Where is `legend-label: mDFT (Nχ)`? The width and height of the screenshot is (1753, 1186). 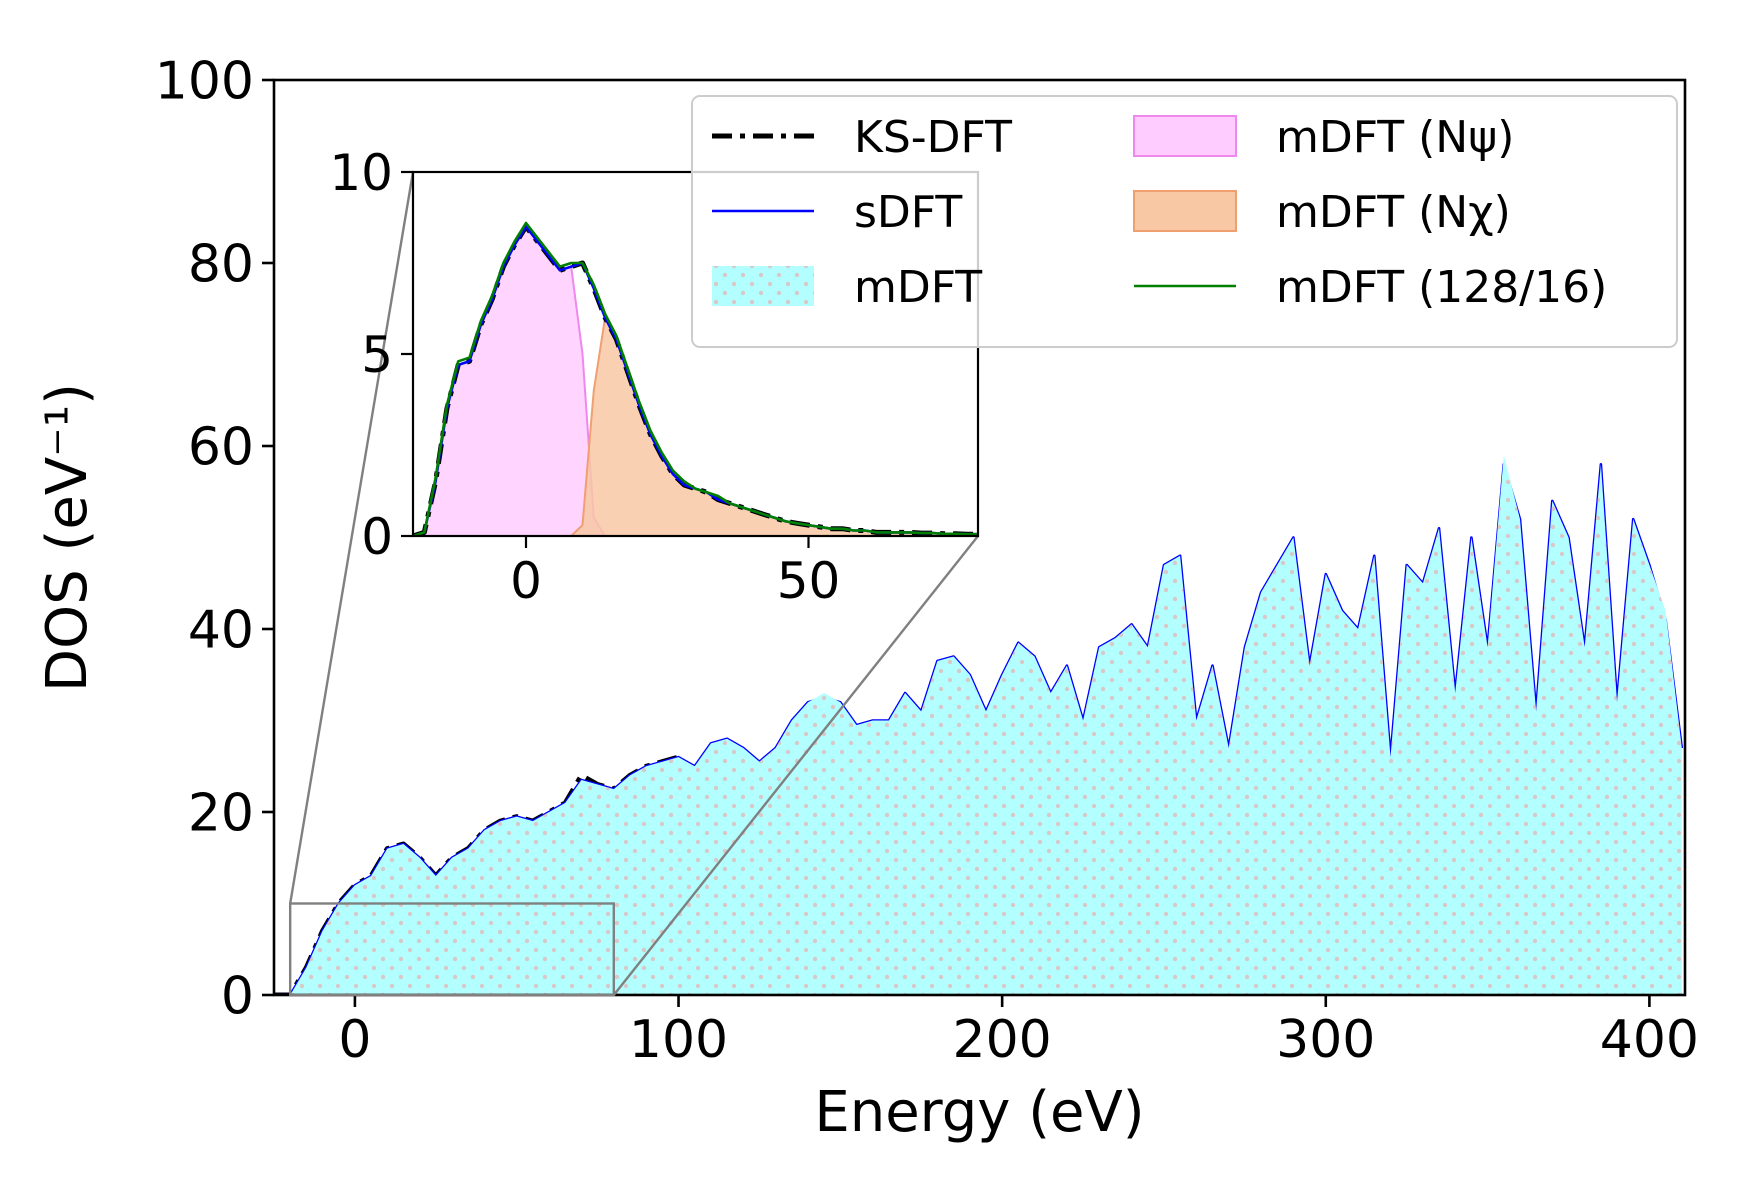
legend-label: mDFT (Nχ) is located at coordinates (1393, 212).